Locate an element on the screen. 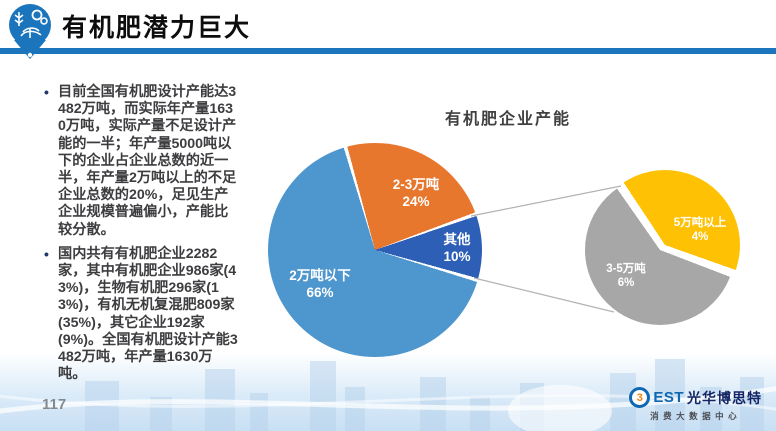 The image size is (776, 431). page-number: 117 is located at coordinates (54, 404).